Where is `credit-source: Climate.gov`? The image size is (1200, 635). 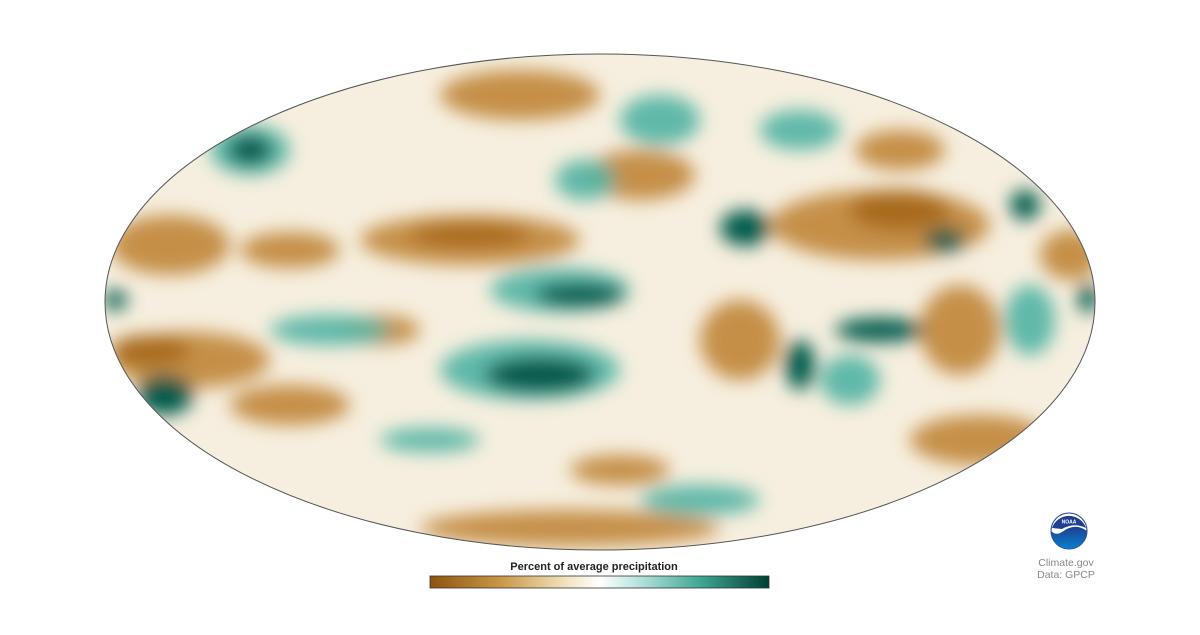 credit-source: Climate.gov is located at coordinates (1066, 563).